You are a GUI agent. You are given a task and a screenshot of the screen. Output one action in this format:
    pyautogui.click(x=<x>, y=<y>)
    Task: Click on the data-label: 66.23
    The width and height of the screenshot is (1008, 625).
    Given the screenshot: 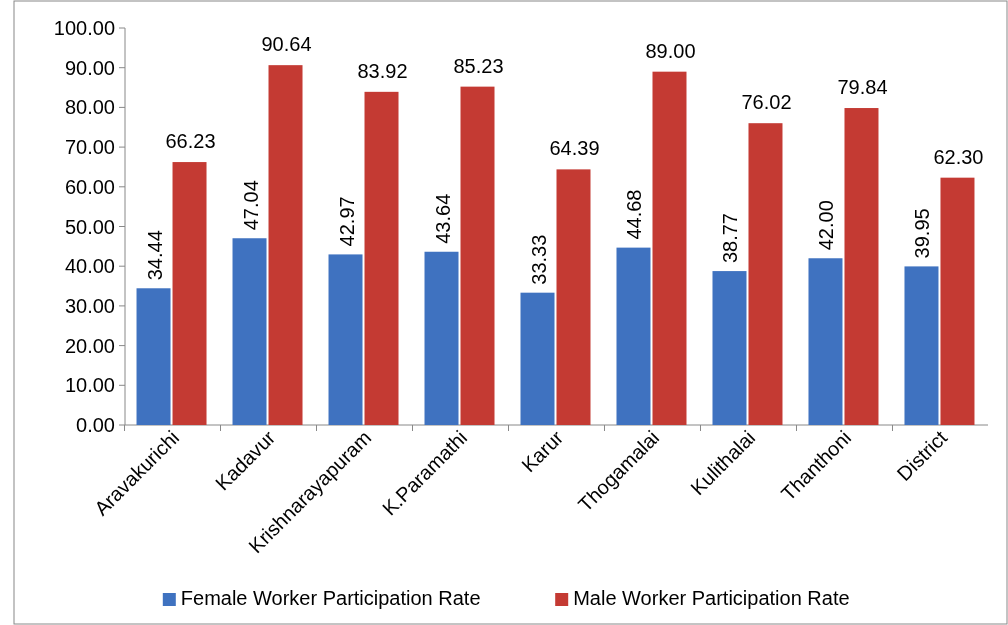 What is the action you would take?
    pyautogui.click(x=190, y=141)
    